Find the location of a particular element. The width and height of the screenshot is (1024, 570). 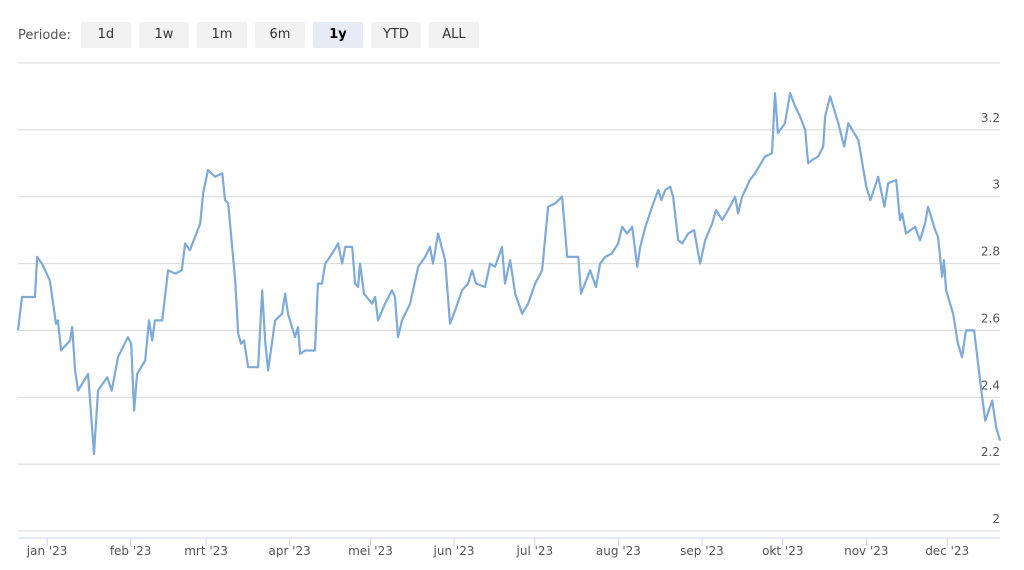

y-tick-label: 2.6 is located at coordinates (990, 318).